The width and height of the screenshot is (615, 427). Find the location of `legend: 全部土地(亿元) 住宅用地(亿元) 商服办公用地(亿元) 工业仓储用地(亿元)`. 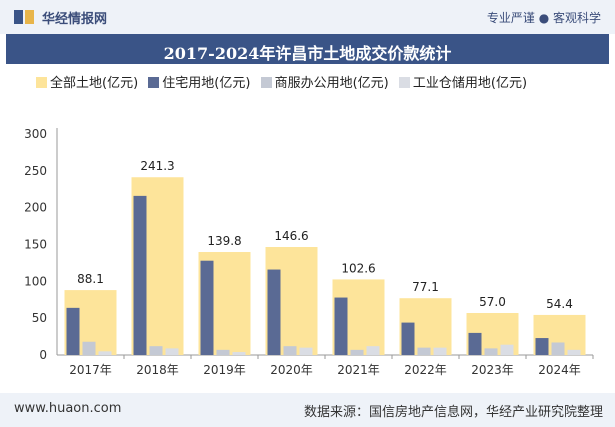

legend: 全部土地(亿元) 住宅用地(亿元) 商服办公用地(亿元) 工业仓储用地(亿元) is located at coordinates (284, 82).